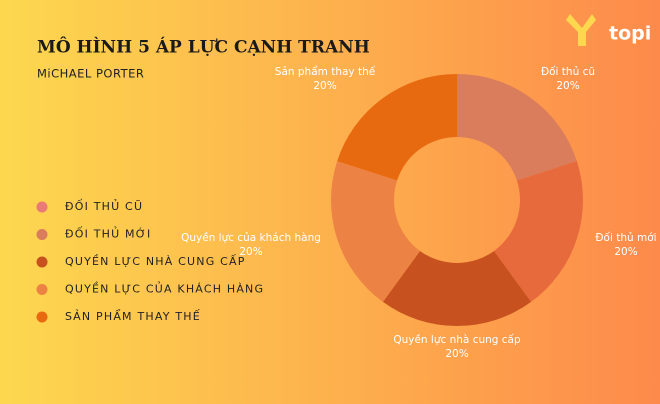  Describe the element at coordinates (457, 340) in the screenshot. I see `slice-label: Quyền lực nhà cung cấp` at that location.